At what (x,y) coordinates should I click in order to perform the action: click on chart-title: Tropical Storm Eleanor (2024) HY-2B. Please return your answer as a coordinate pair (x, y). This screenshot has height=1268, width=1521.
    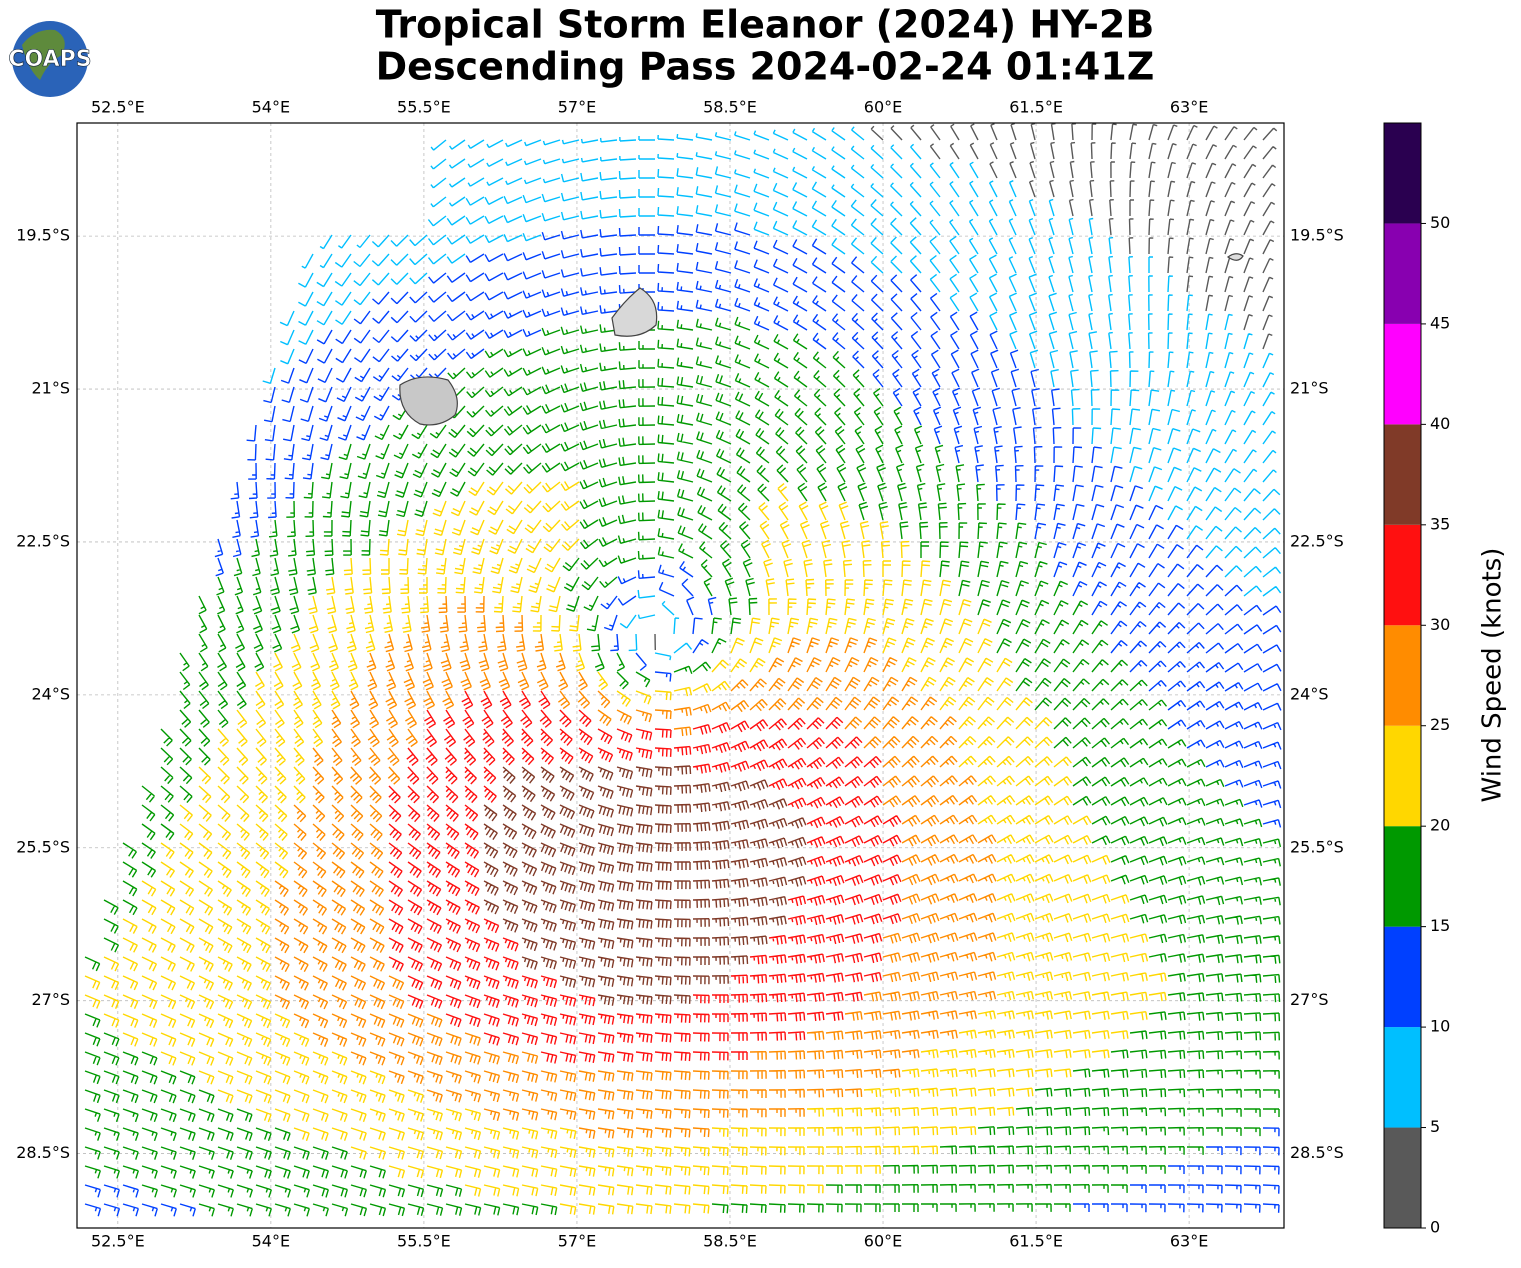
    Looking at the image, I should click on (765, 25).